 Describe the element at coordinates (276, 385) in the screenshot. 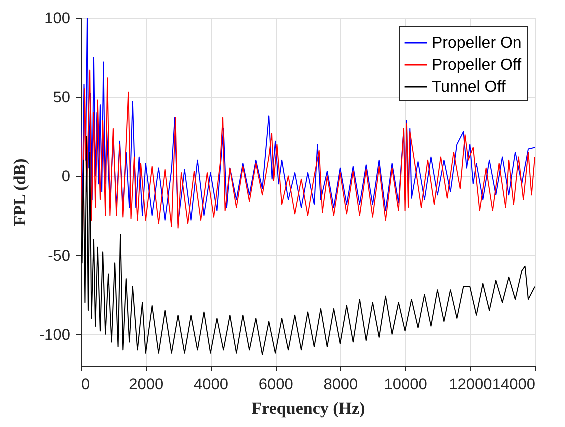

I see `x-tick-label: 6000` at that location.